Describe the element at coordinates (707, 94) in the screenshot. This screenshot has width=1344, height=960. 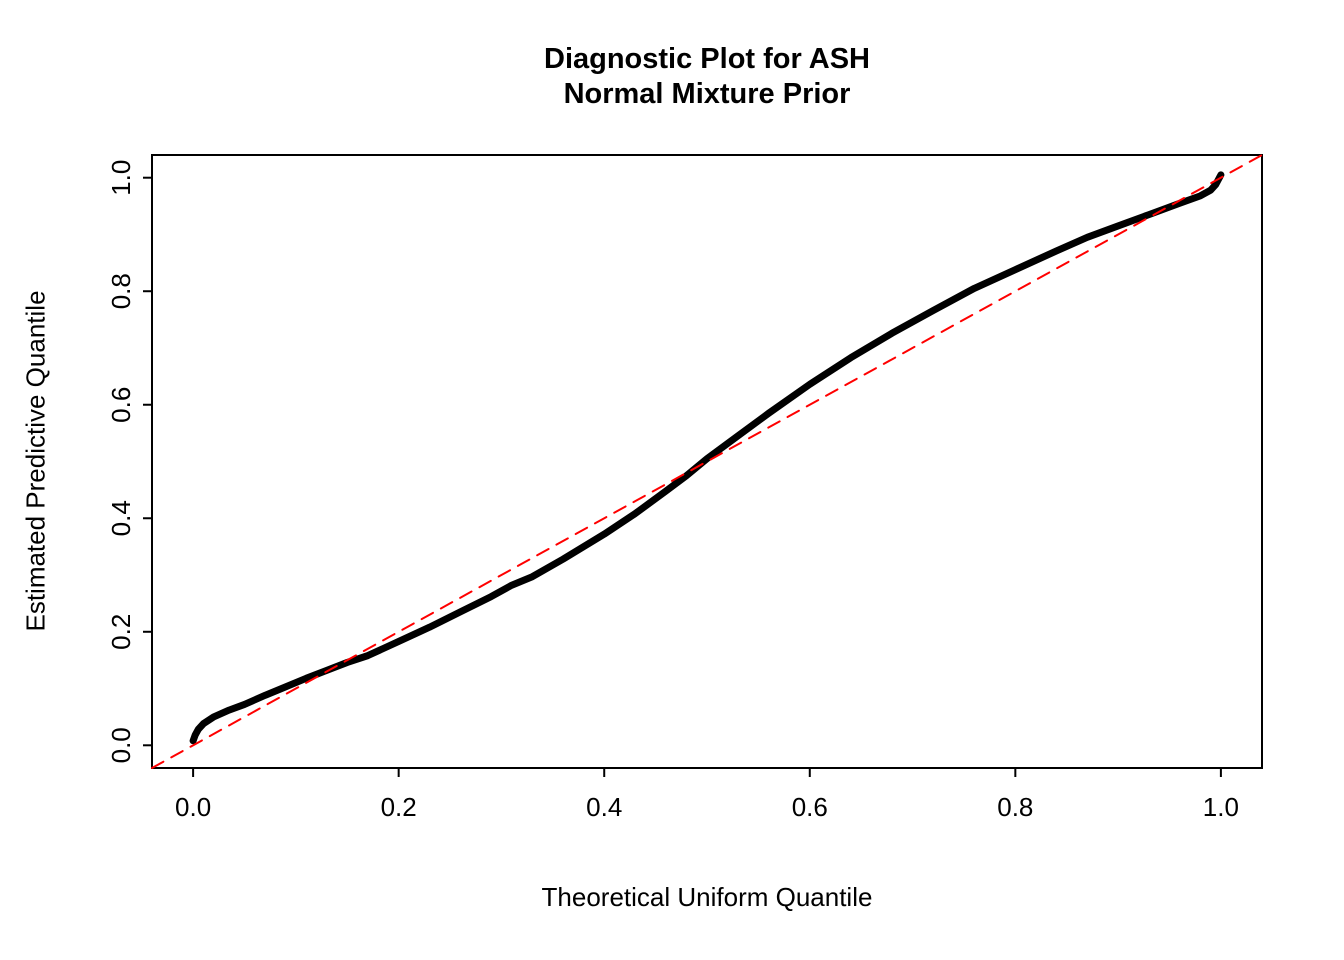
I see `chart-title-line-2: Normal Mixture Prior` at that location.